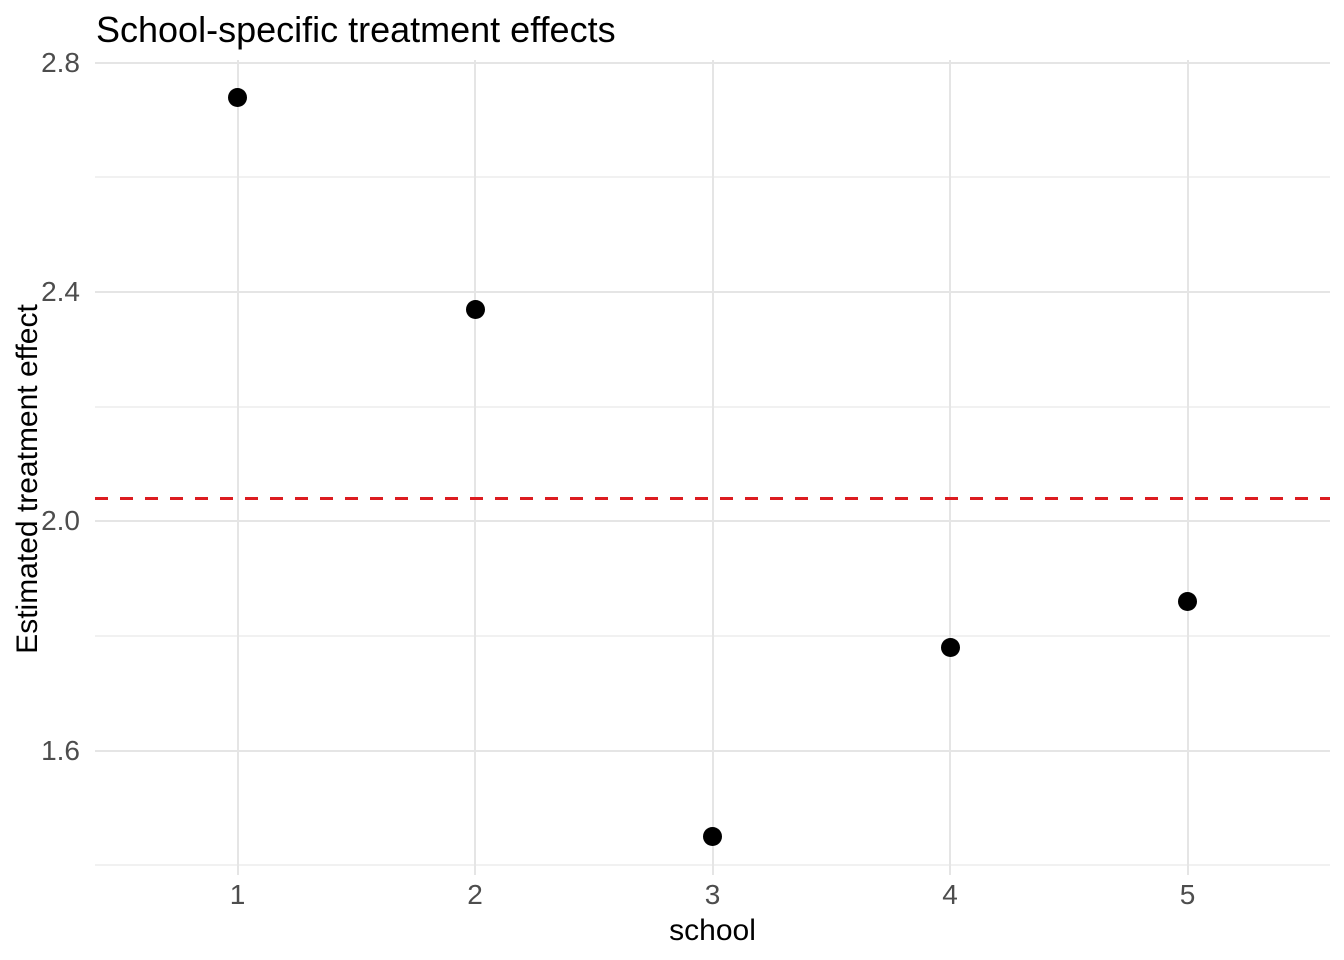 The width and height of the screenshot is (1344, 960). I want to click on x-tick-label: 1, so click(237, 894).